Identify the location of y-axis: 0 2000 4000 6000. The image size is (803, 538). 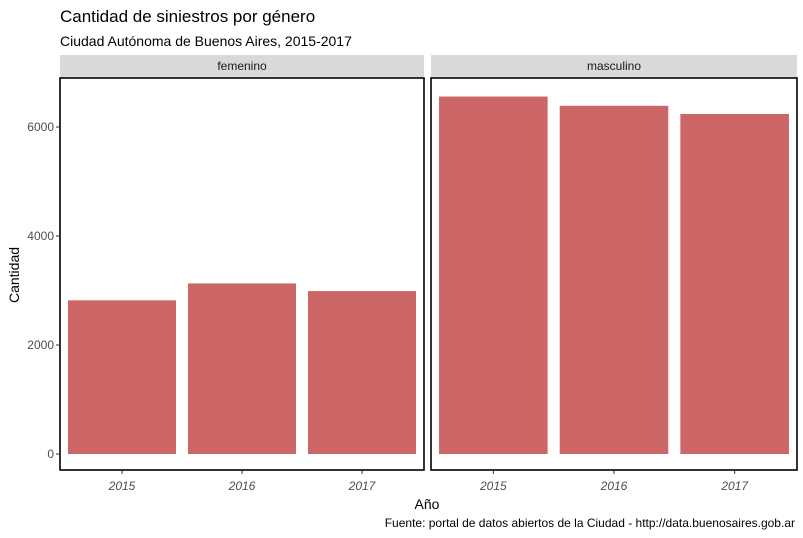
(43, 290).